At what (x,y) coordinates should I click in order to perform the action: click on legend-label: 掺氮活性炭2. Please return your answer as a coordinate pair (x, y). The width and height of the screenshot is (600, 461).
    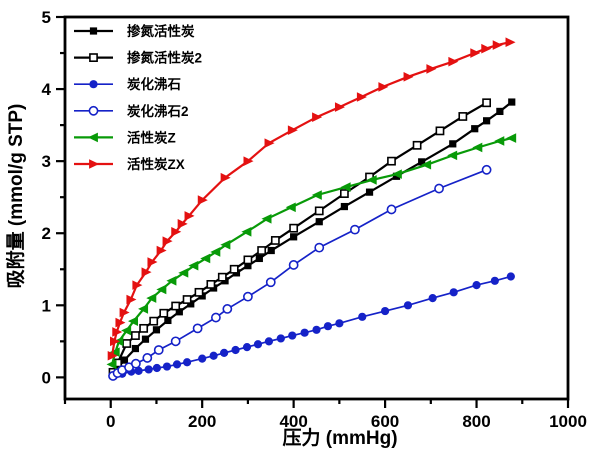
    Looking at the image, I should click on (164, 58).